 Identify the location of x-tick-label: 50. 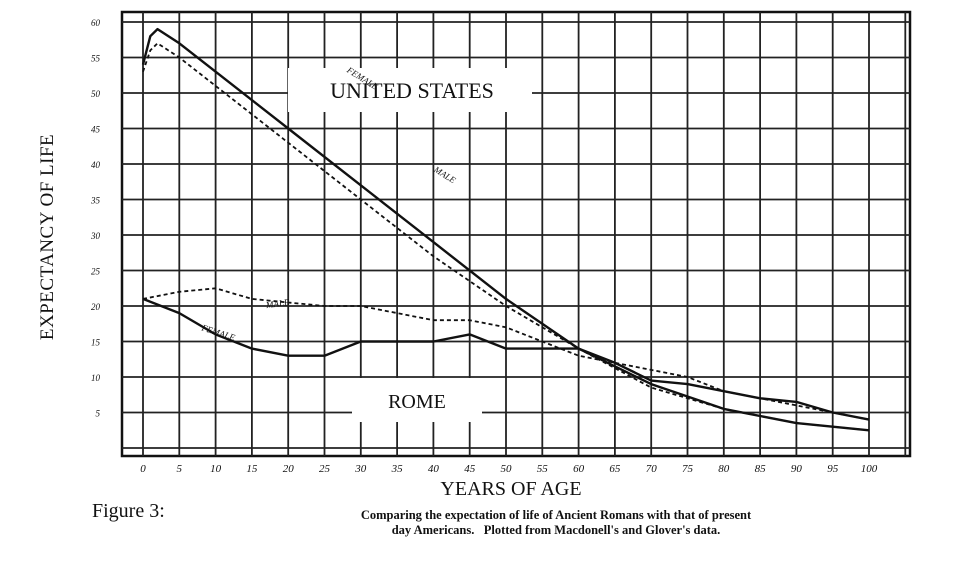
(507, 469).